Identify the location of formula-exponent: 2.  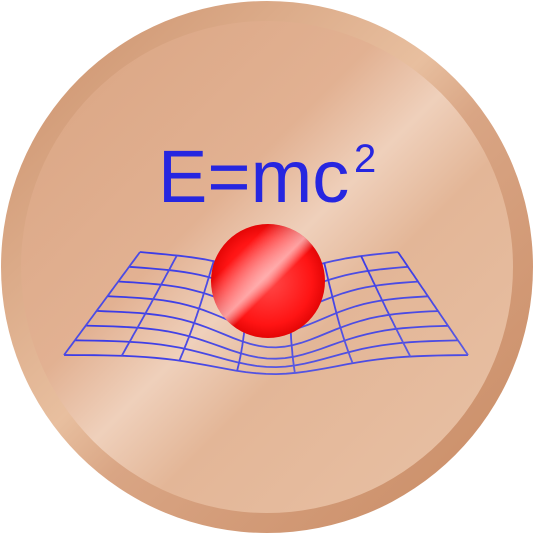
(365, 159).